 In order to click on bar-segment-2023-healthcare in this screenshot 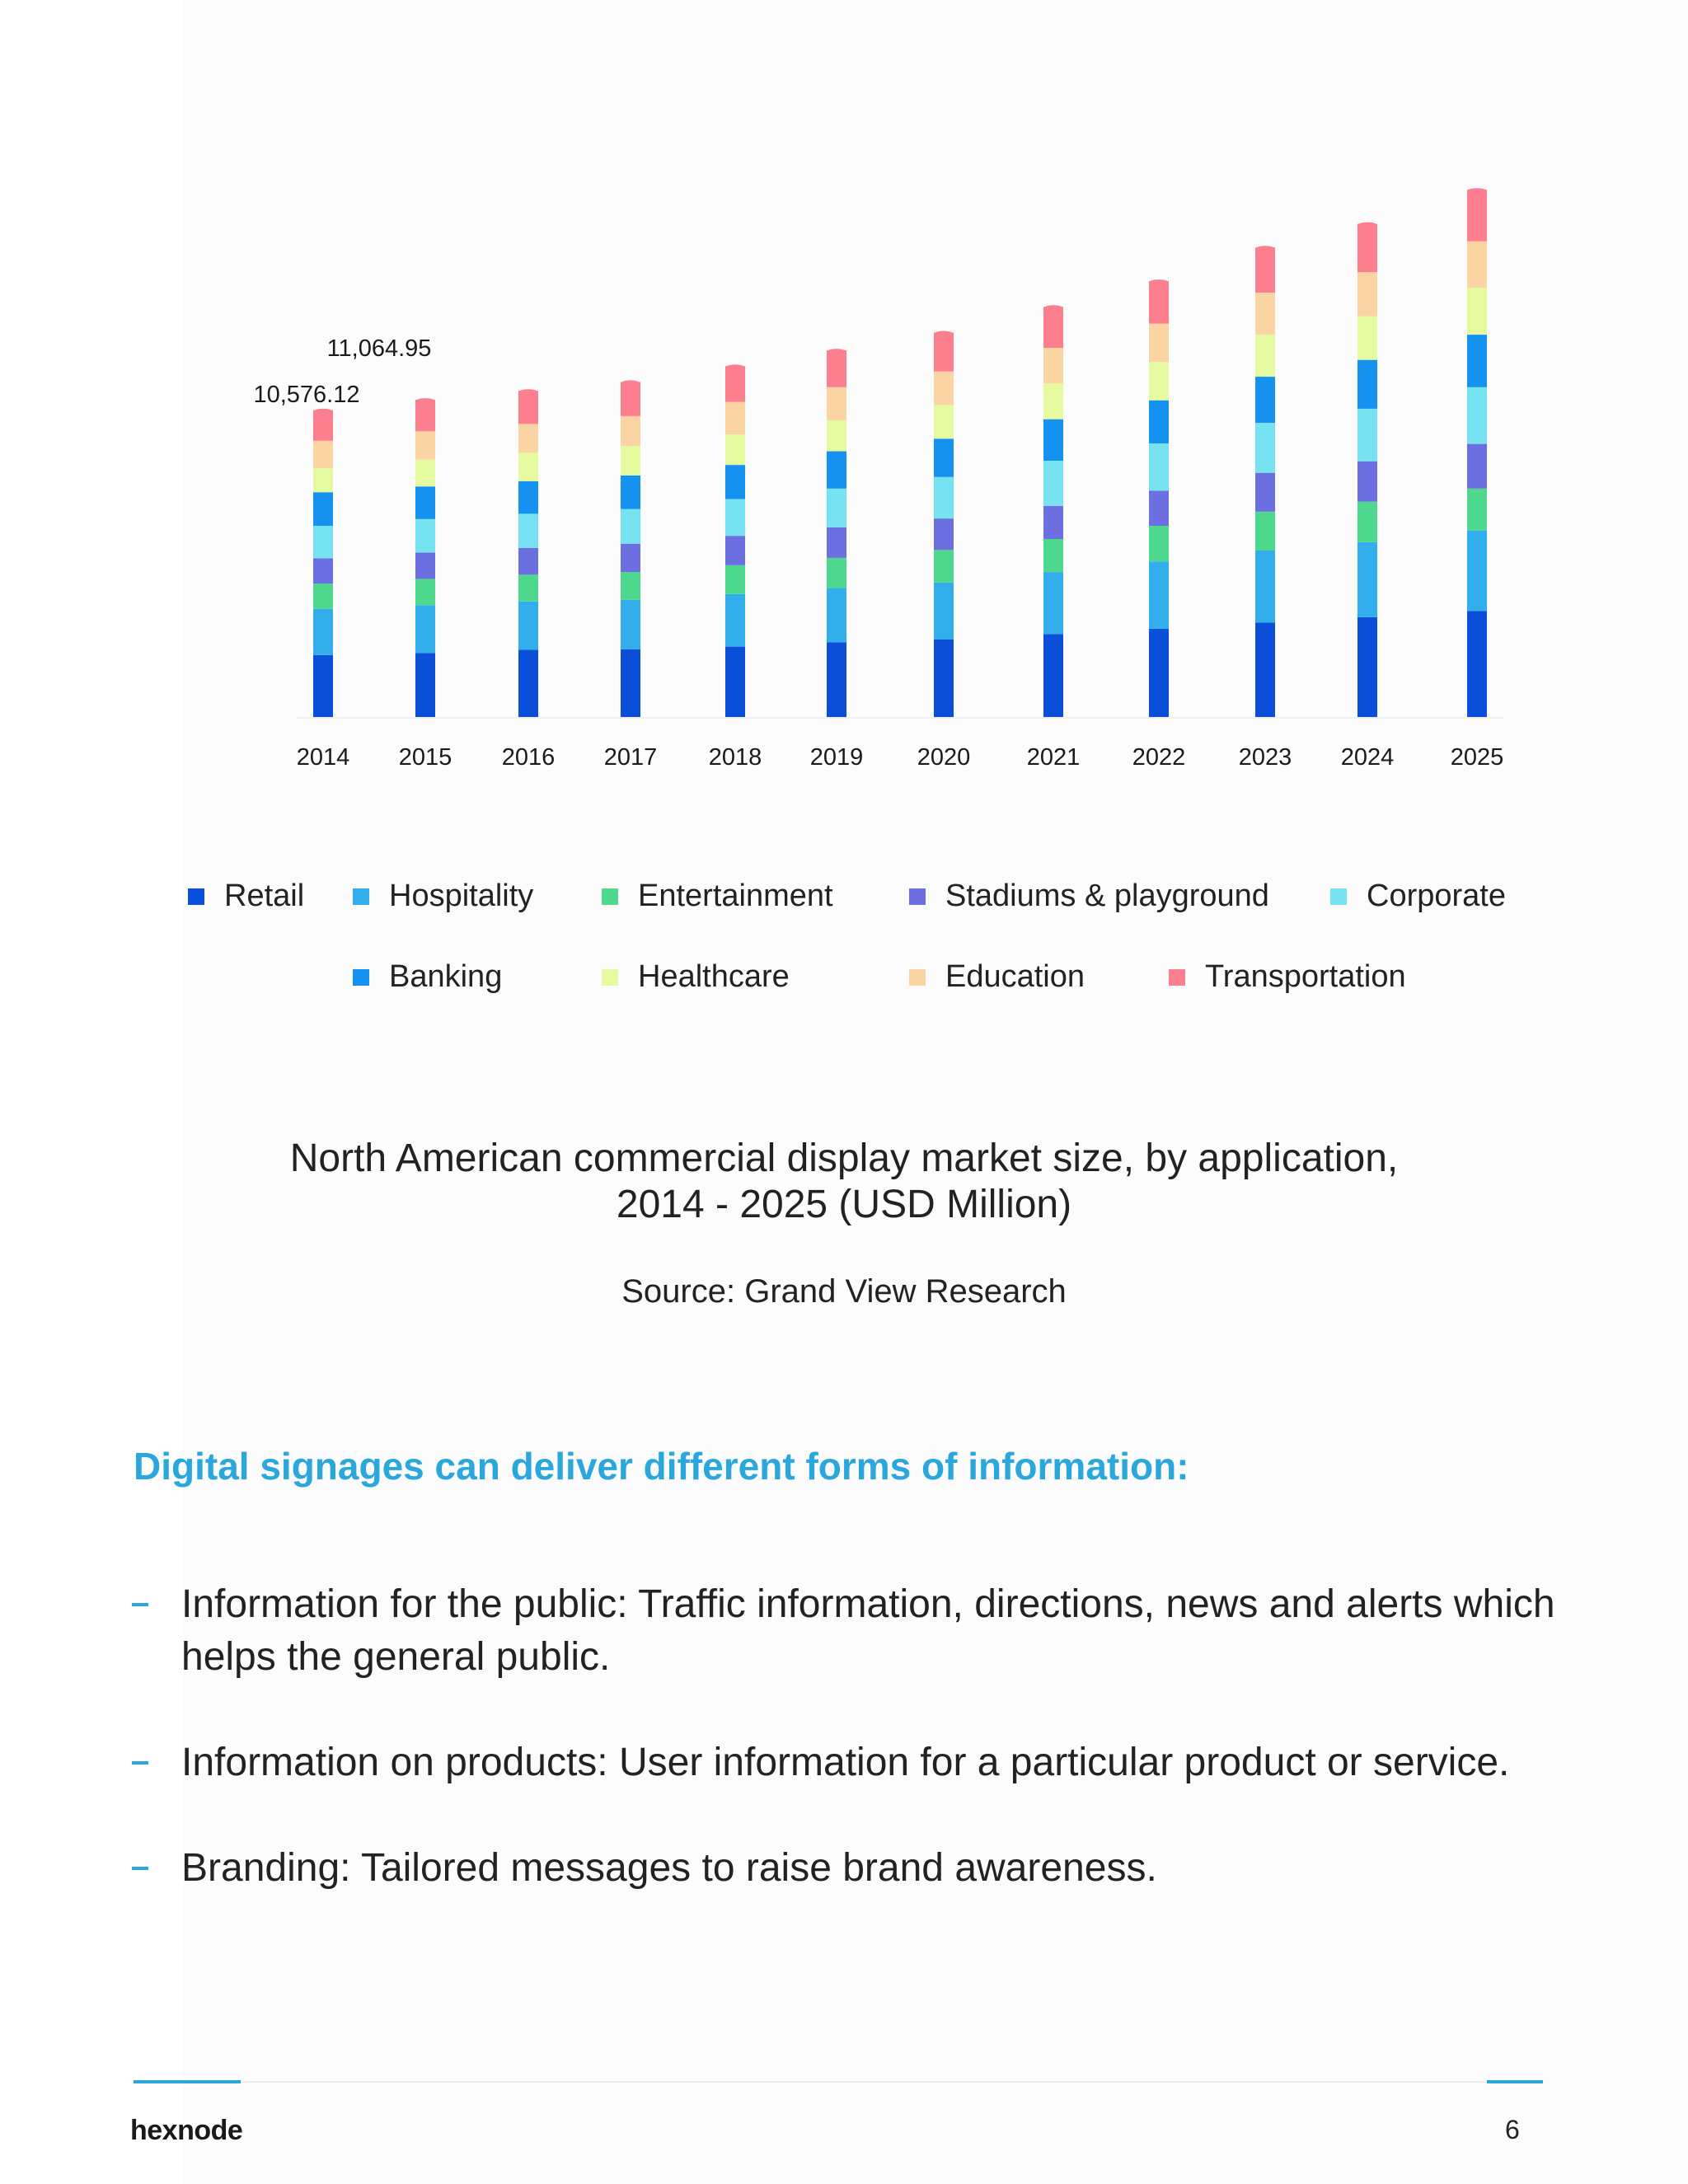, I will do `click(1265, 356)`.